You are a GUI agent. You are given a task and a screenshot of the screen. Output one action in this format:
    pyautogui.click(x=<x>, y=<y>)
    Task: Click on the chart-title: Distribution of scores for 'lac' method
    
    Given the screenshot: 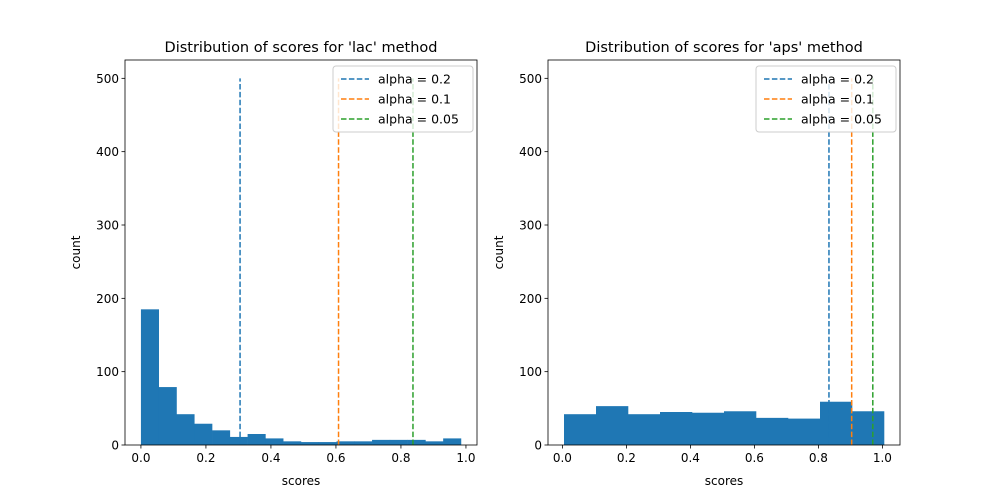 What is the action you would take?
    pyautogui.click(x=301, y=48)
    